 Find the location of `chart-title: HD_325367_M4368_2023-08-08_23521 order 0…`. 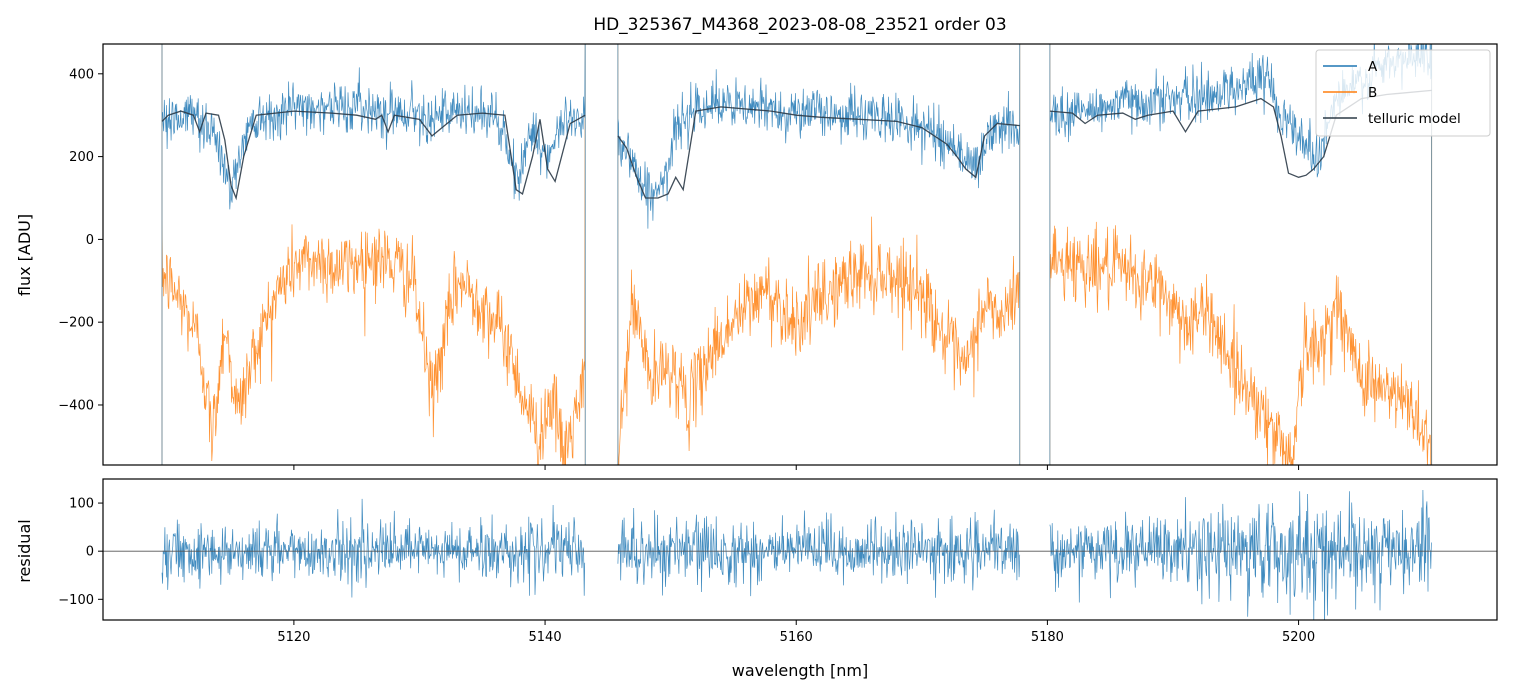

chart-title: HD_325367_M4368_2023-08-08_23521 order 0… is located at coordinates (799, 25).